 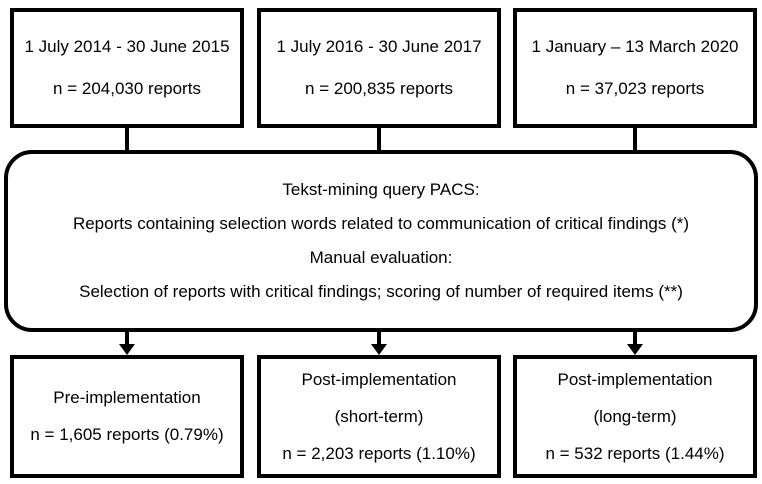 I want to click on process-step-query-title: Tekst-mining query PACS:, so click(x=381, y=189).